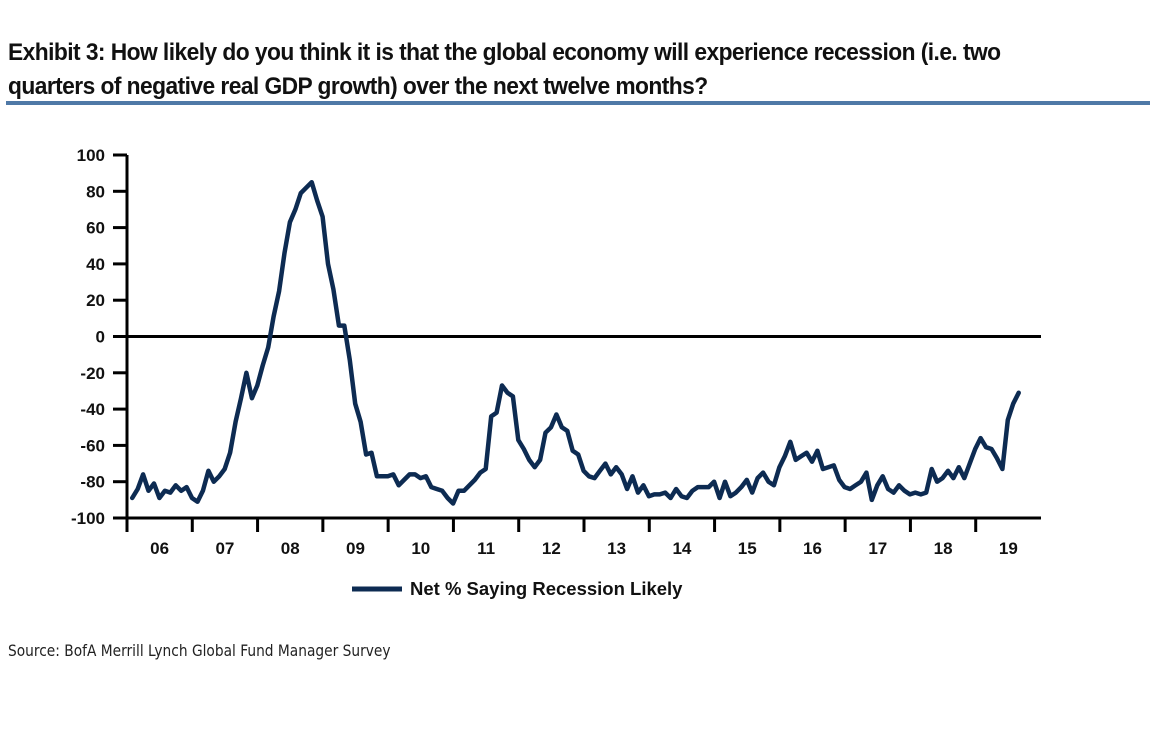 The height and width of the screenshot is (731, 1156). I want to click on y-tick-label: -100, so click(88, 518).